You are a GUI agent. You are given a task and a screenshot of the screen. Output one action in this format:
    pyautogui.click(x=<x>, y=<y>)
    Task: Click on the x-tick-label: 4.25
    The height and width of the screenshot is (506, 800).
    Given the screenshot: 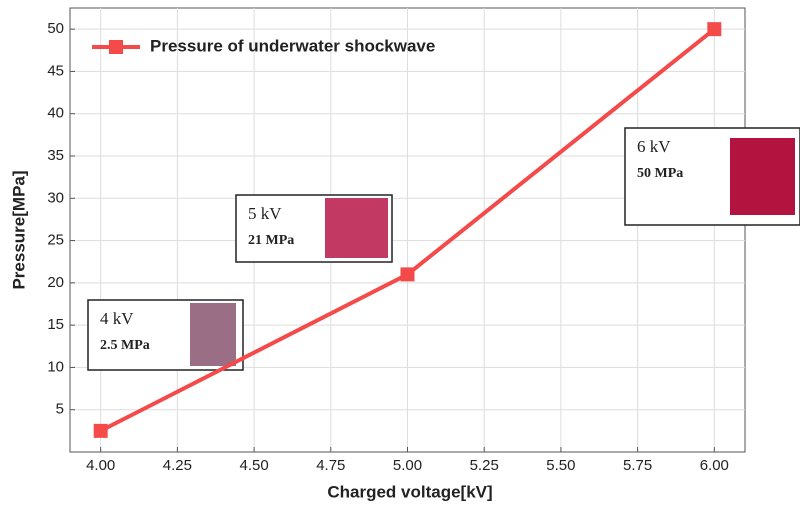 What is the action you would take?
    pyautogui.click(x=177, y=465)
    